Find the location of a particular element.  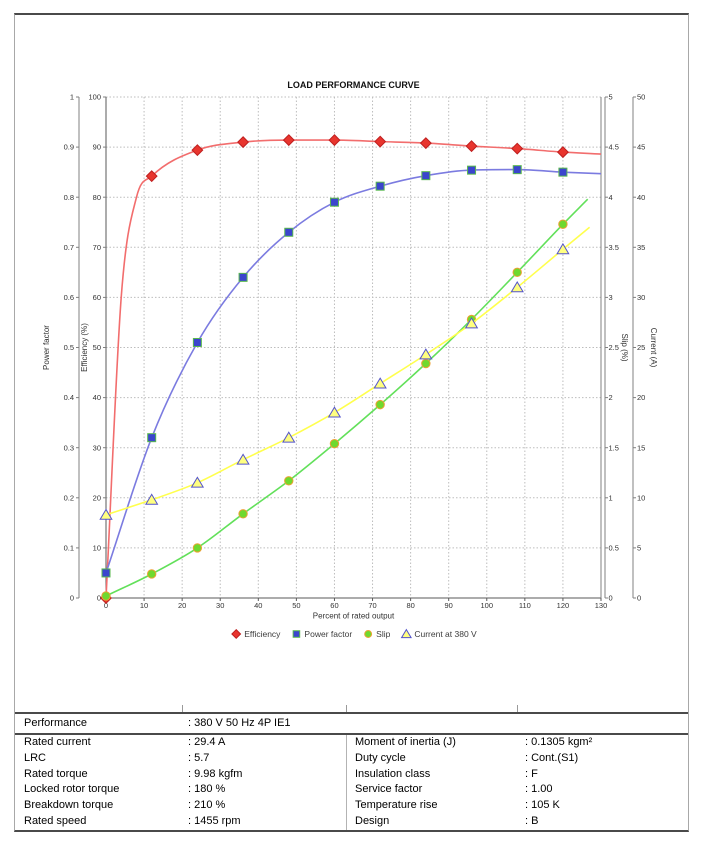

axis-title-efficiency: Efficiency (%) is located at coordinates (84, 347).